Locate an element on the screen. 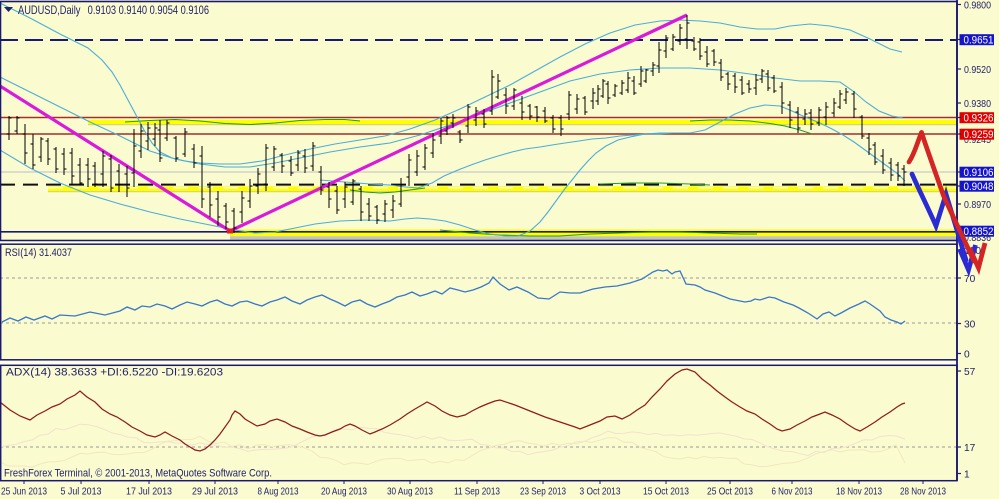  svg-text: 0.9380 is located at coordinates (977, 104).